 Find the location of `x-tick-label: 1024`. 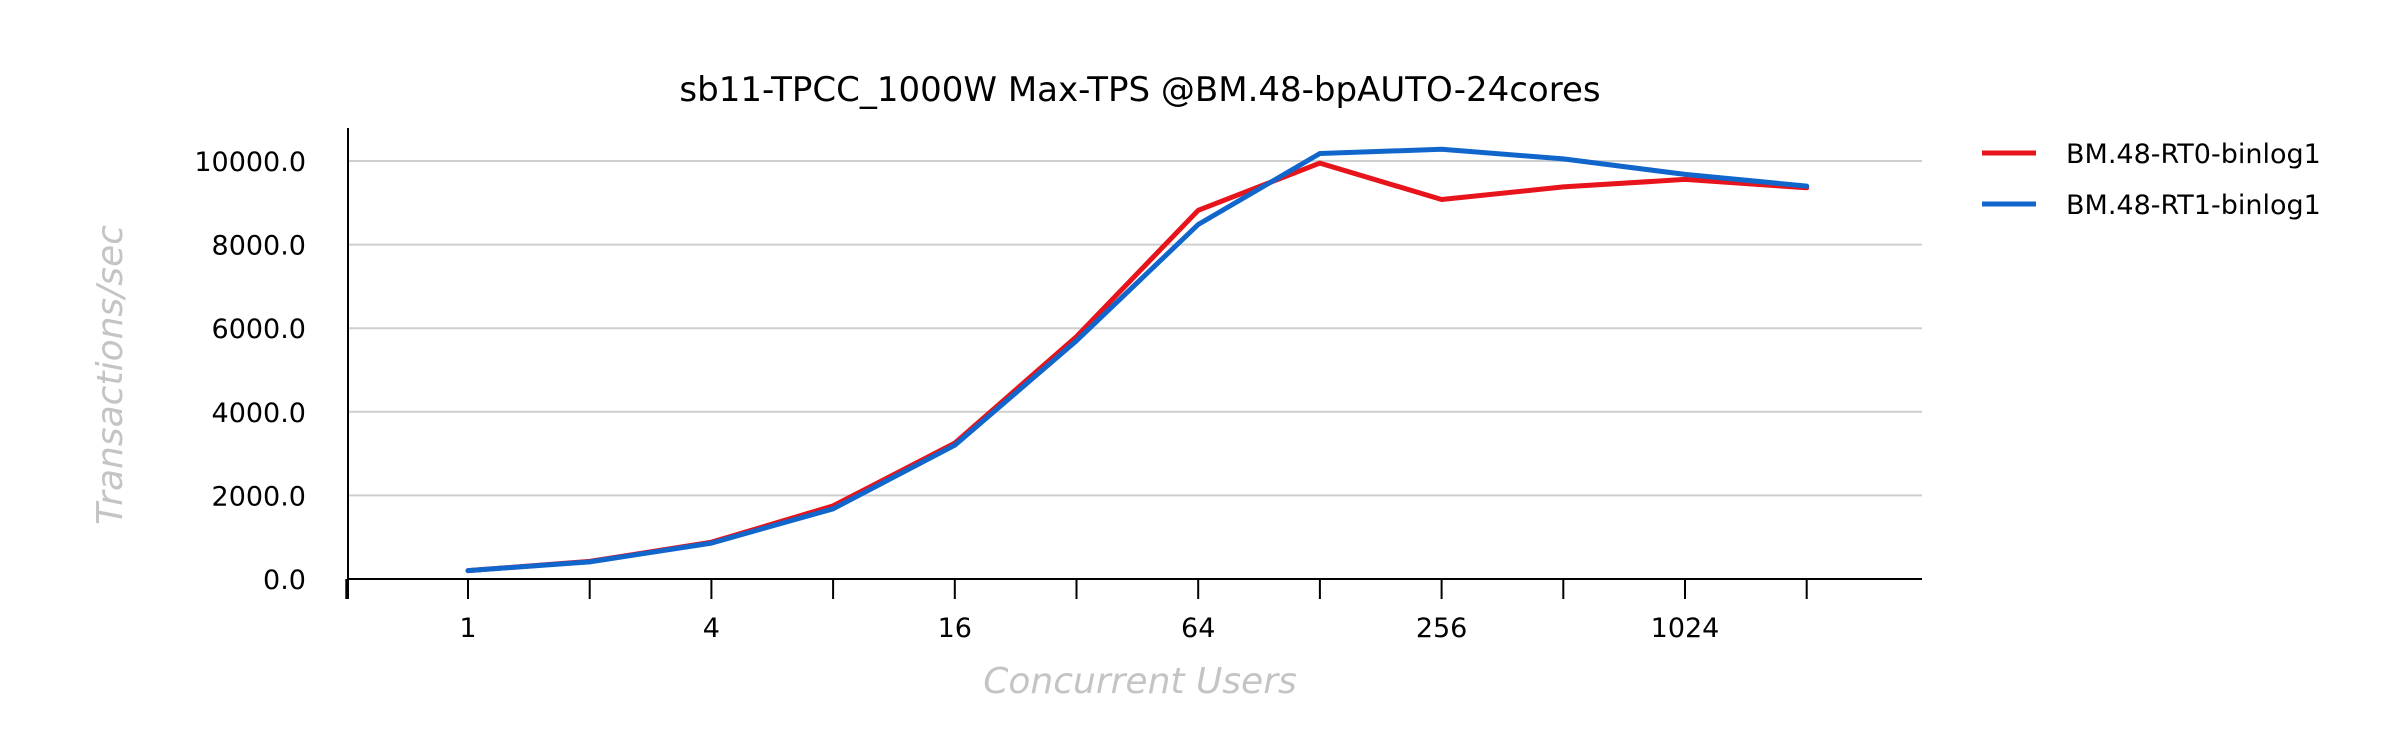

x-tick-label: 1024 is located at coordinates (1685, 628).